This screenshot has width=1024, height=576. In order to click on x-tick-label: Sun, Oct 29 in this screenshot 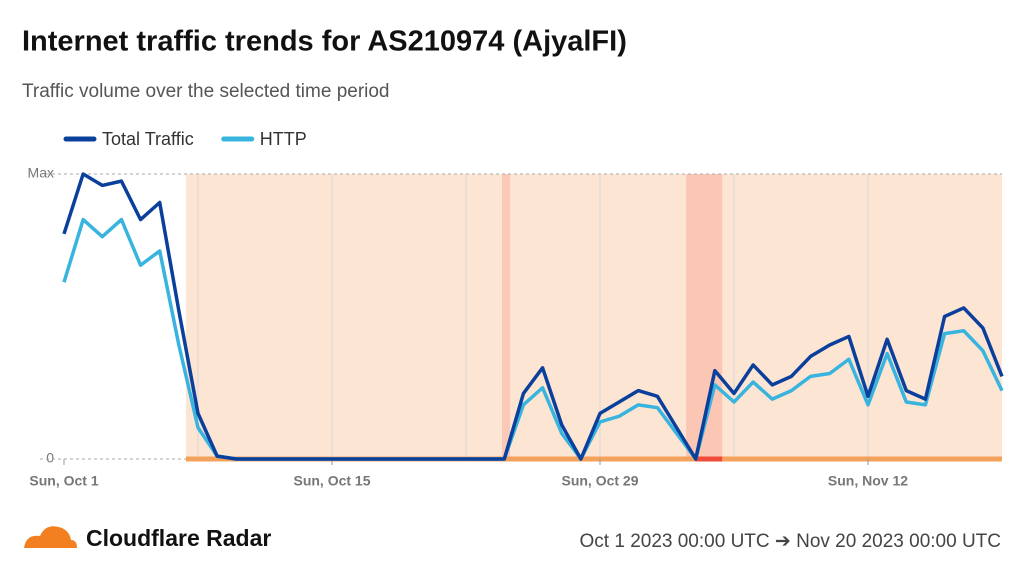, I will do `click(599, 481)`.